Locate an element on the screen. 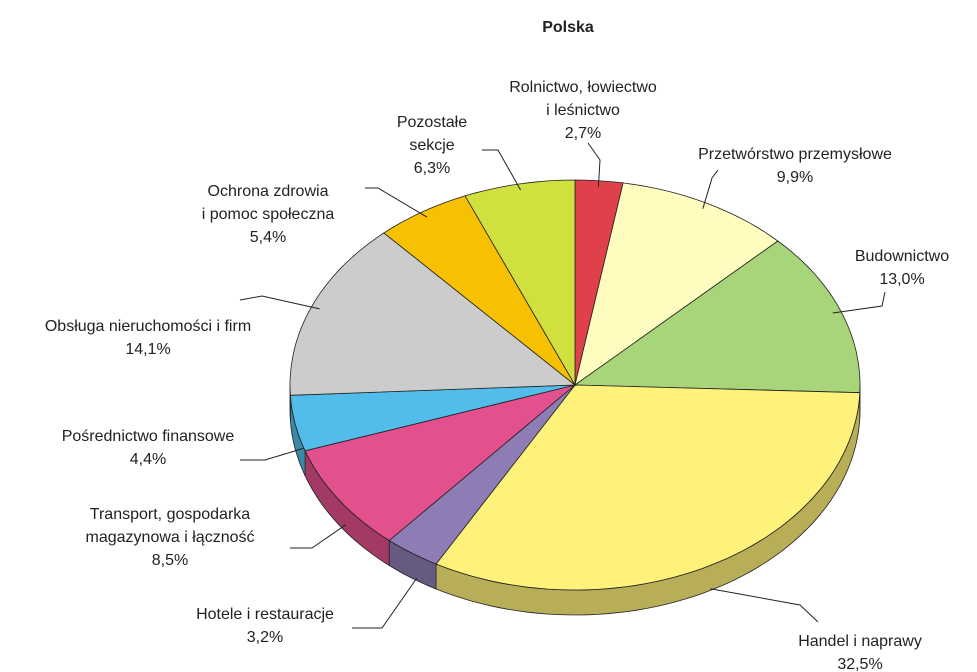  slice-label: Handel i naprawy is located at coordinates (860, 641).